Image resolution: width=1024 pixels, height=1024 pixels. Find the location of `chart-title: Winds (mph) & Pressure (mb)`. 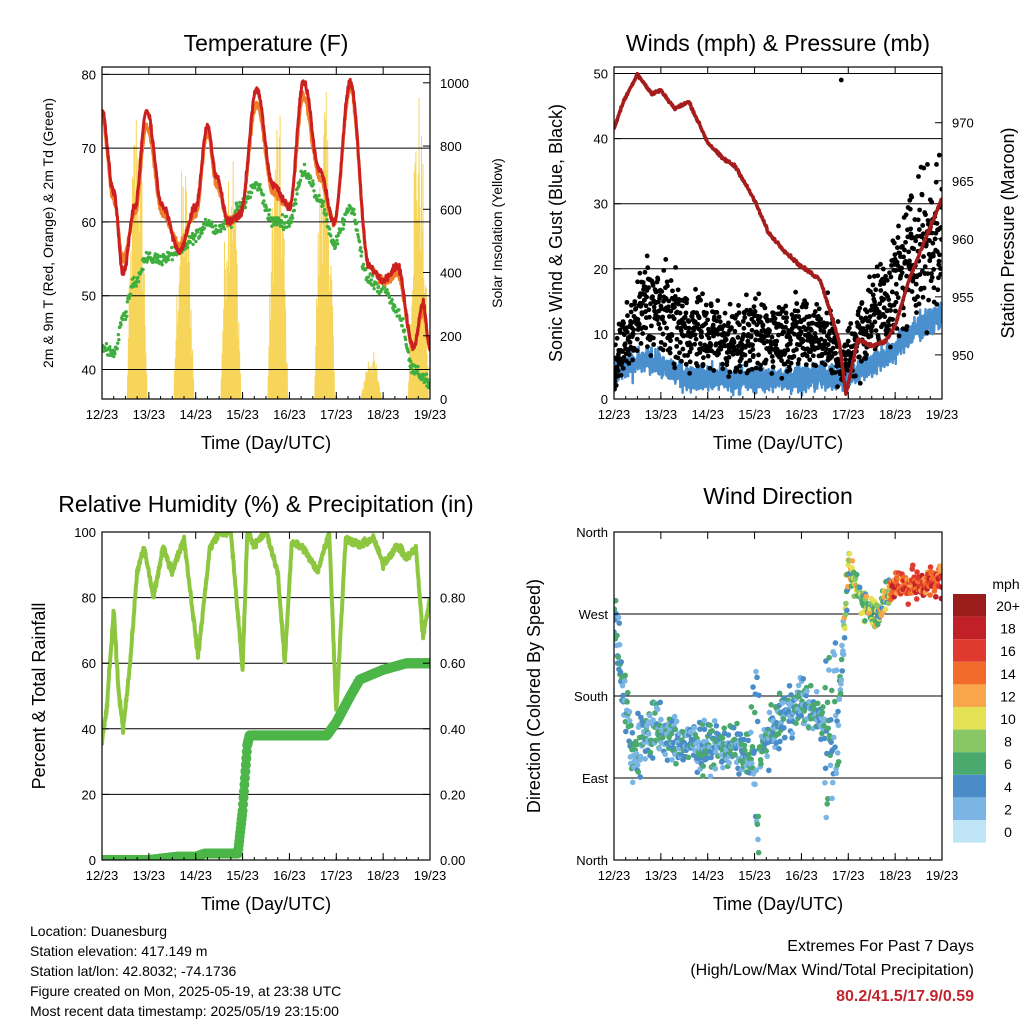

chart-title: Winds (mph) & Pressure (mb) is located at coordinates (778, 43).